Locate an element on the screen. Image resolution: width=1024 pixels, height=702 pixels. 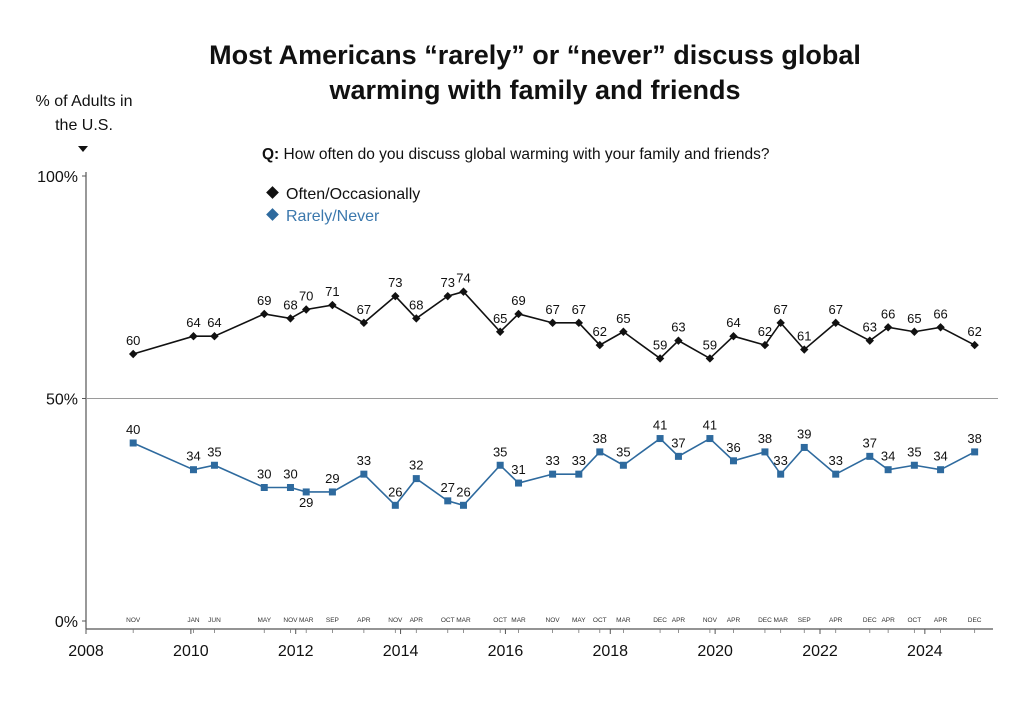
month-label: MAY is located at coordinates (579, 620).